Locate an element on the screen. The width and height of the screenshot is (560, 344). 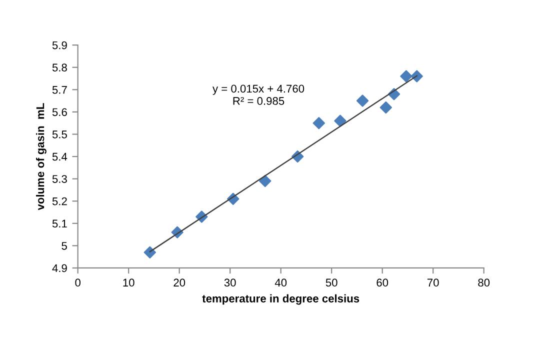
annotation: y = 0.015x + 4.760 is located at coordinates (258, 89).